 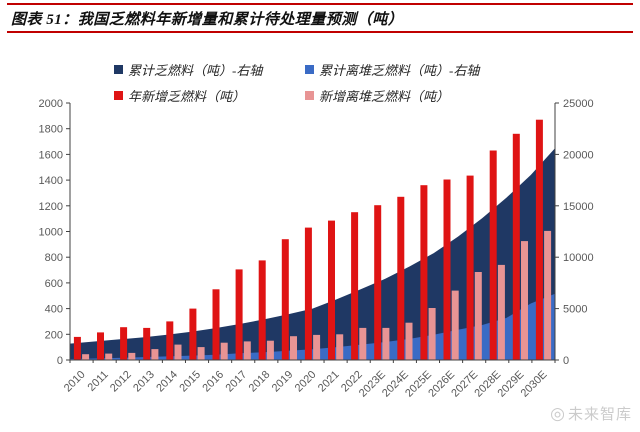 I want to click on right-axis-tick-label: 15000, so click(x=578, y=207).